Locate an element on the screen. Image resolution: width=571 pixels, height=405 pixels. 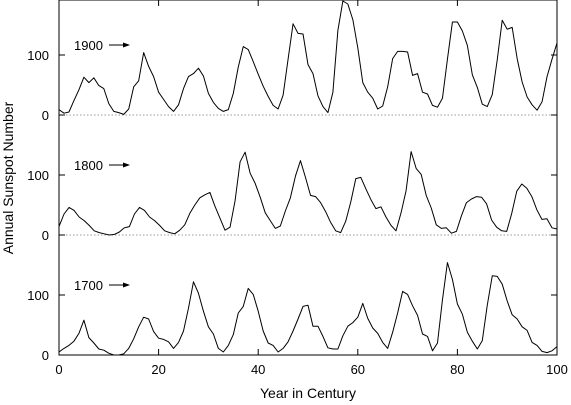
century-label-1800: 1800 is located at coordinates (88, 165).